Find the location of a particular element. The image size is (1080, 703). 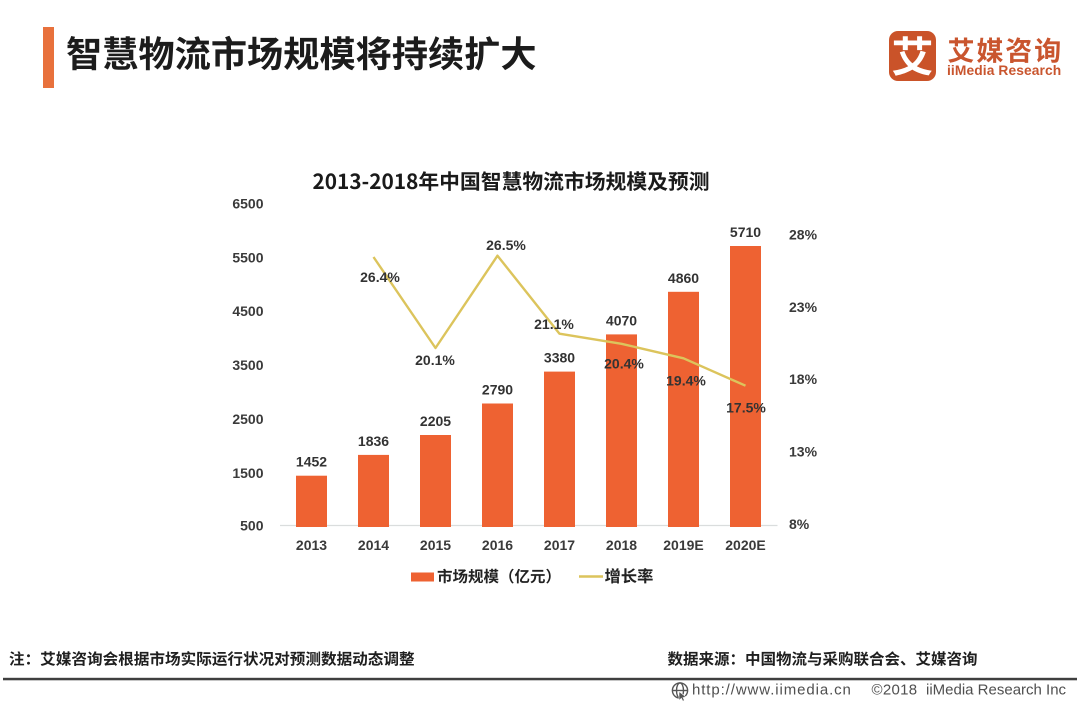

svg-text: 23% is located at coordinates (803, 307).